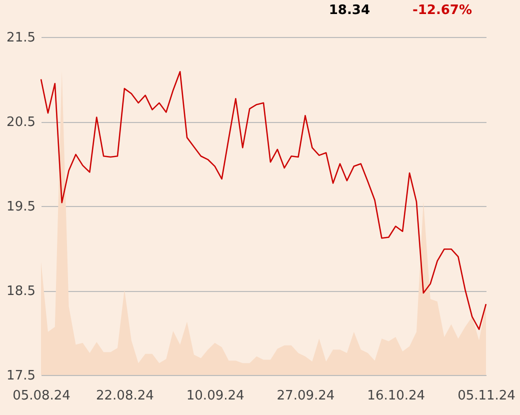  Describe the element at coordinates (125, 396) in the screenshot. I see `x-tick-label: 22.08.24` at that location.